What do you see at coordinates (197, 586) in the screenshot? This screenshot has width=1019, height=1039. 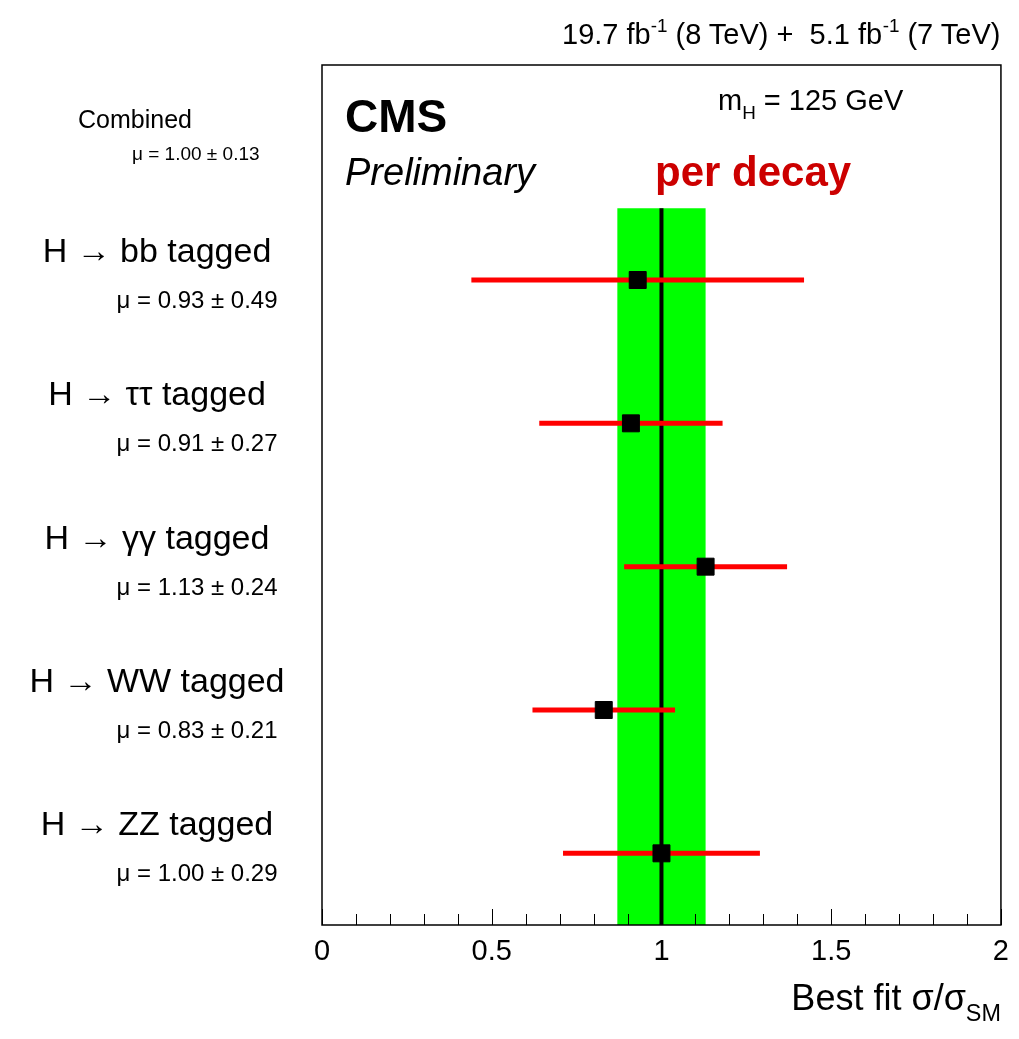 I see `data-label: μ = 1.13 ± 0.24` at bounding box center [197, 586].